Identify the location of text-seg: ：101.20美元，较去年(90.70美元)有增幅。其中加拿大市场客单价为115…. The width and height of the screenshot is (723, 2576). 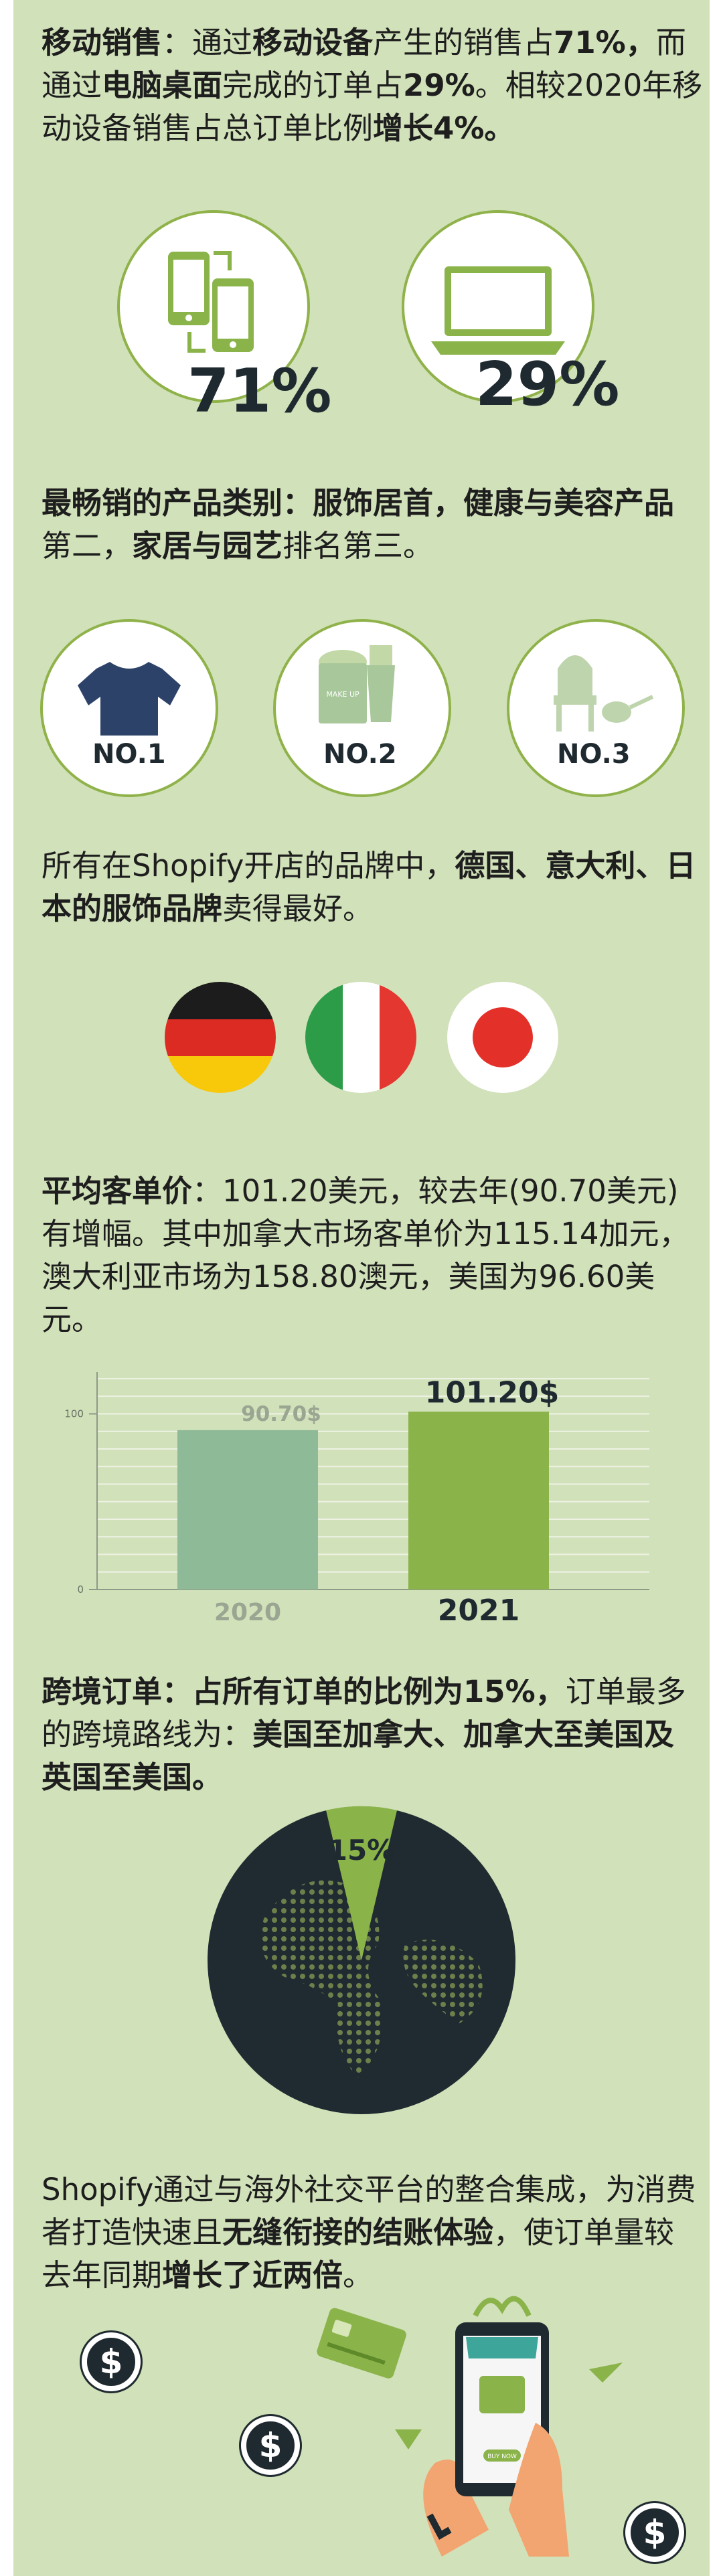
(366, 1255).